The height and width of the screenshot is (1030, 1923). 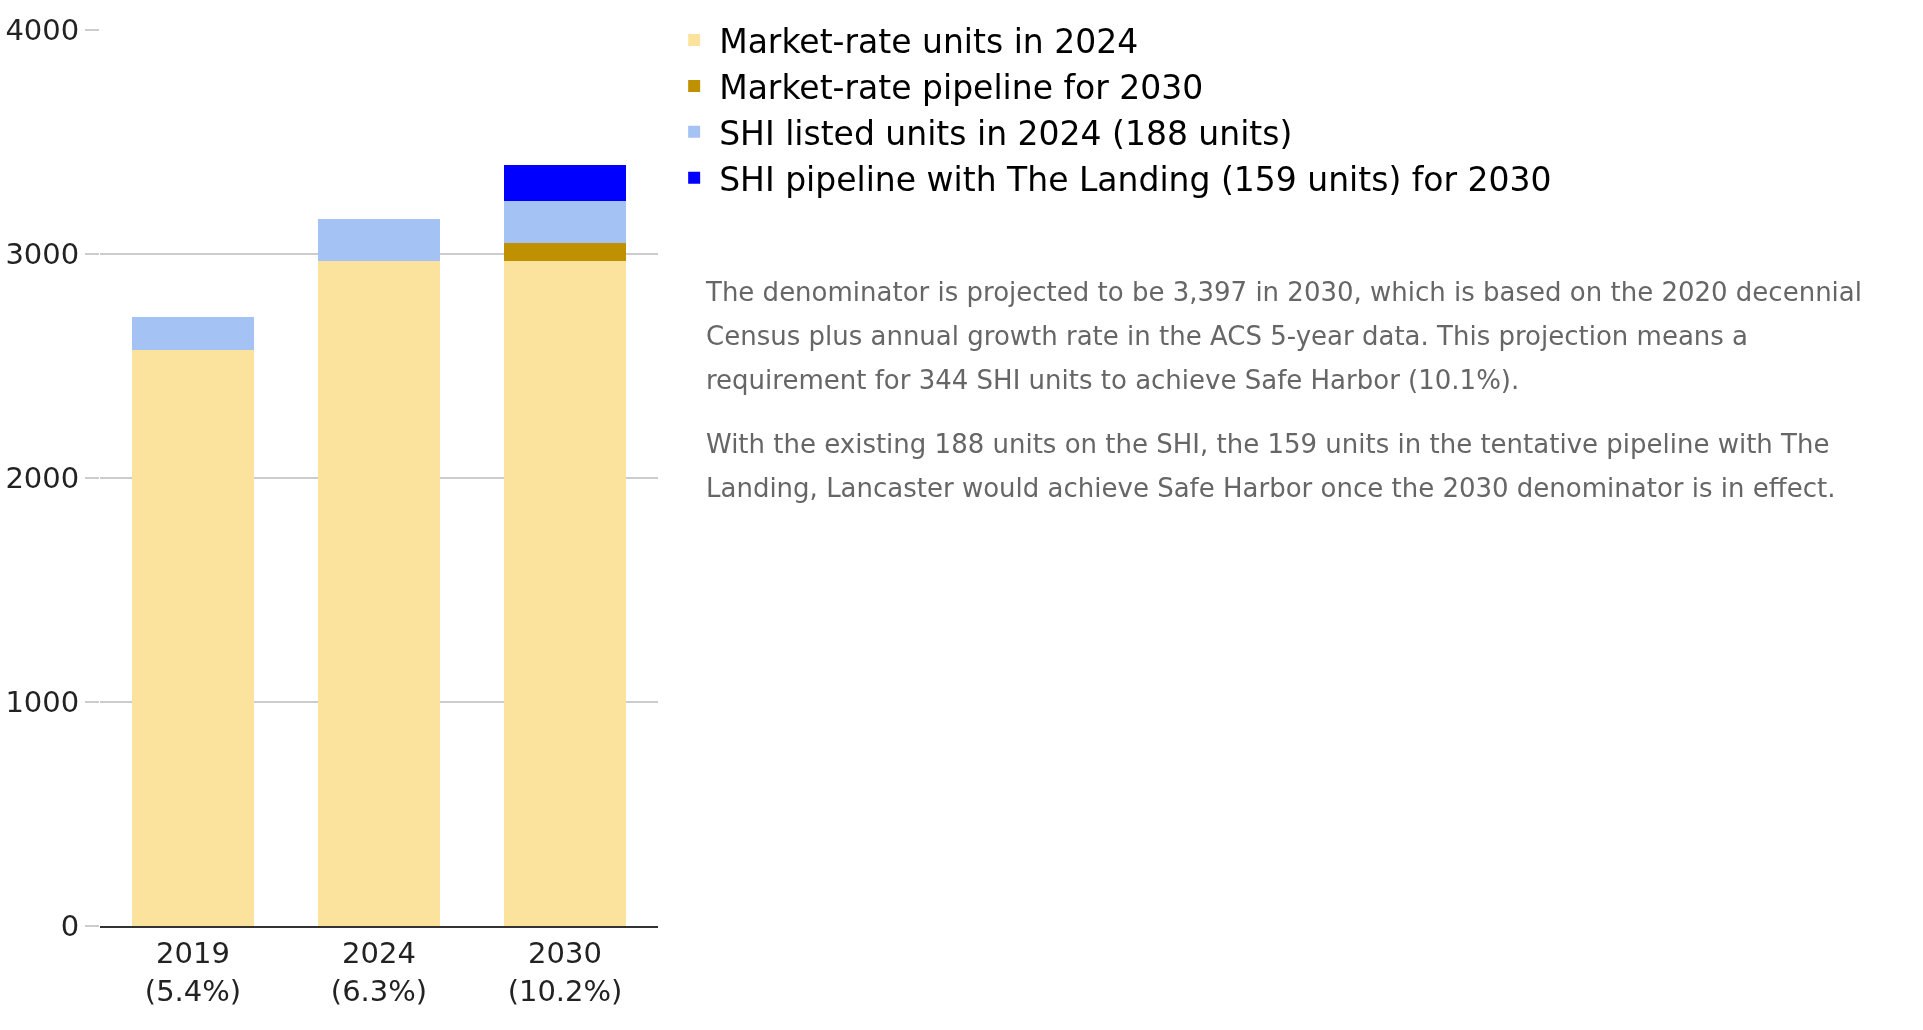 I want to click on legend-label: Market-rate pipeline for 2030, so click(x=961, y=87).